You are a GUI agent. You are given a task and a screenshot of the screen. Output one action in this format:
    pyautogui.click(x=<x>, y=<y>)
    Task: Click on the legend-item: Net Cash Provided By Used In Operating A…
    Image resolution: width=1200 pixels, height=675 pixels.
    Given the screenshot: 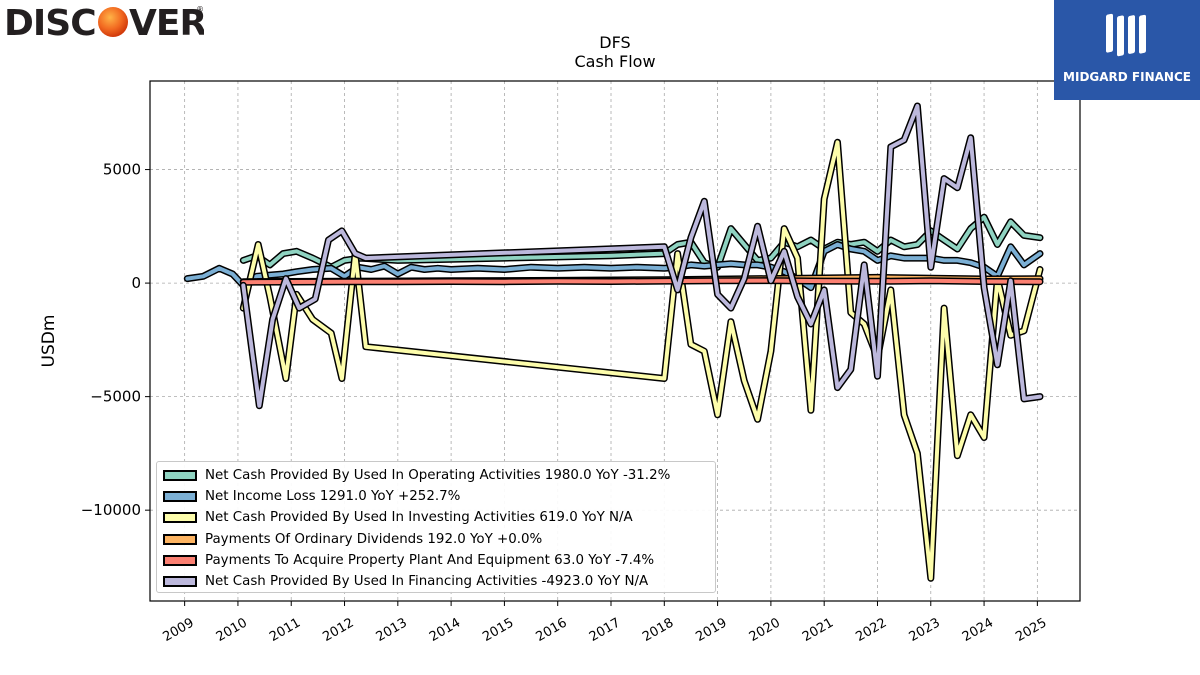 What is the action you would take?
    pyautogui.click(x=436, y=475)
    